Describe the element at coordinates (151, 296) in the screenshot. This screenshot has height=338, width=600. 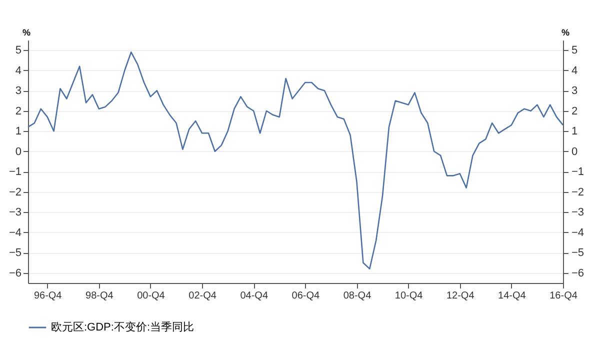
I see `x-tick-label: 00-Q4` at that location.